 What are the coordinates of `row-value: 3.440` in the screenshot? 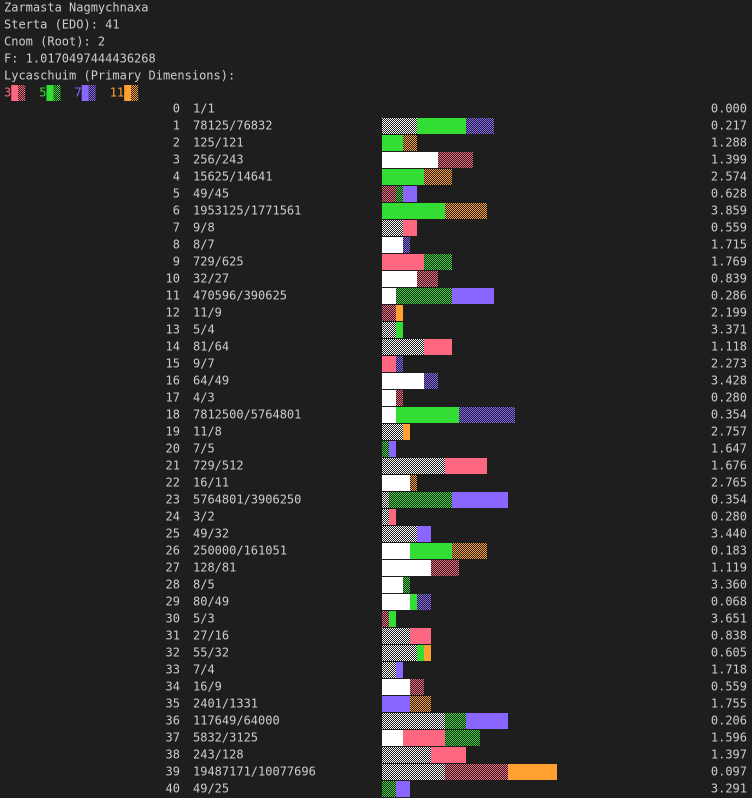 It's located at (729, 534).